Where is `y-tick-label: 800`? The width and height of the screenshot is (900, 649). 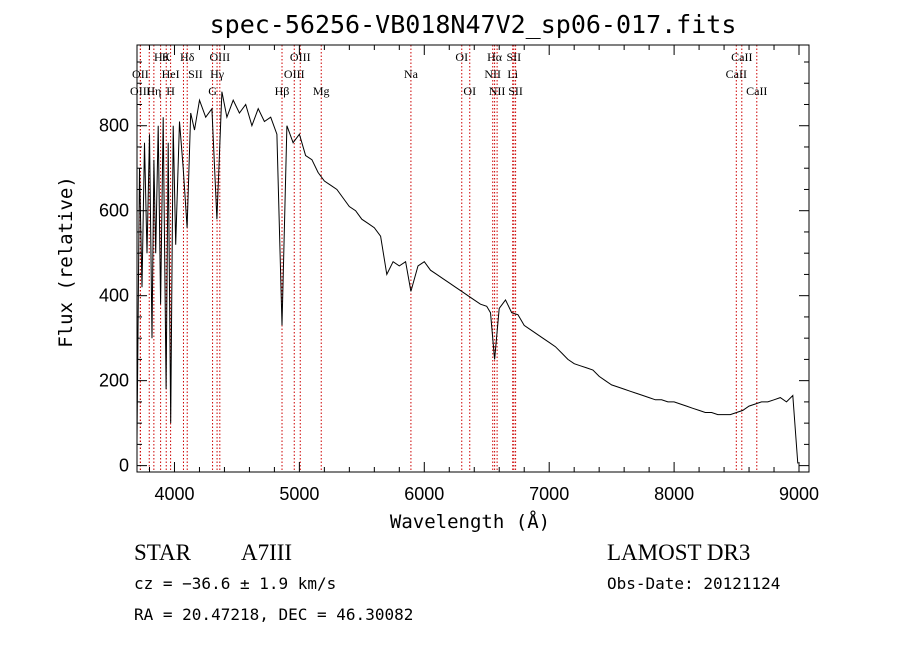
y-tick-label: 800 is located at coordinates (114, 126).